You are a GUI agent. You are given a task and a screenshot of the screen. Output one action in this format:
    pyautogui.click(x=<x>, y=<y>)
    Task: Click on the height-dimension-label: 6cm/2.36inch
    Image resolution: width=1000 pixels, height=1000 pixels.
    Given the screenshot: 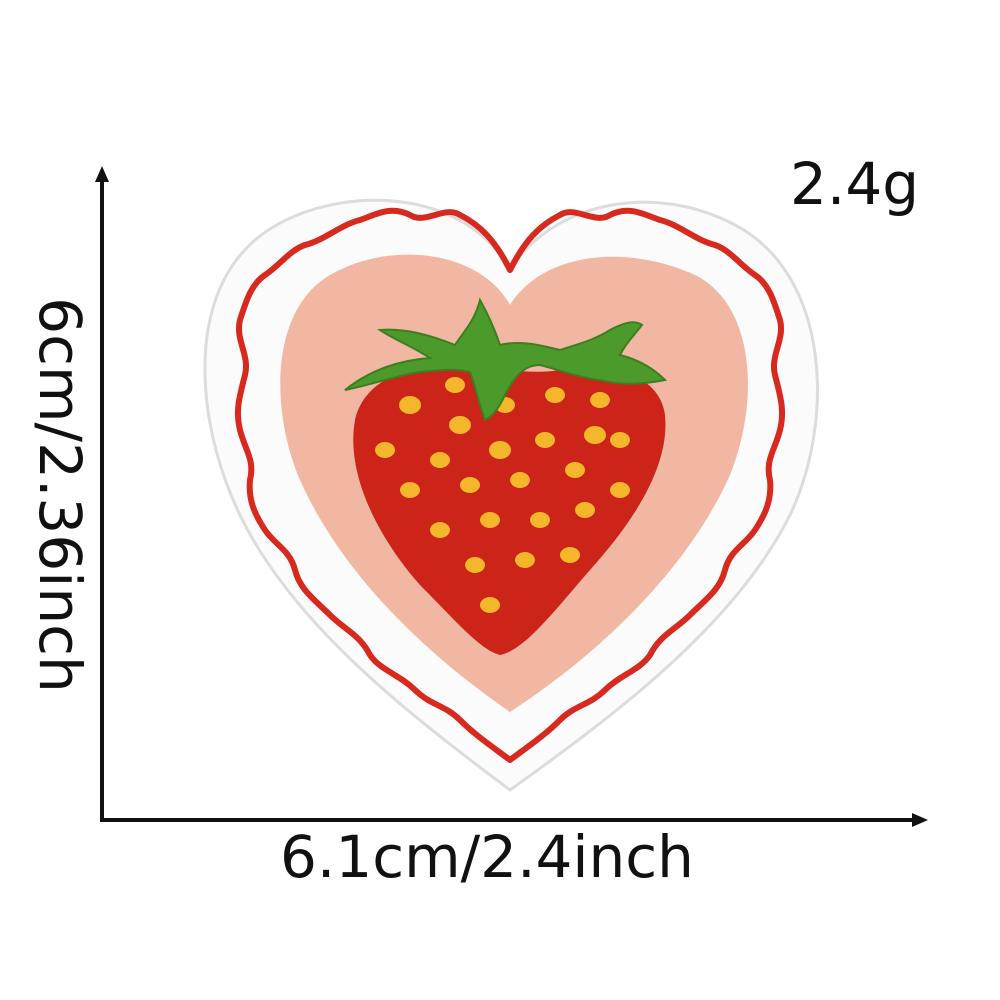 What is the action you would take?
    pyautogui.click(x=60, y=495)
    